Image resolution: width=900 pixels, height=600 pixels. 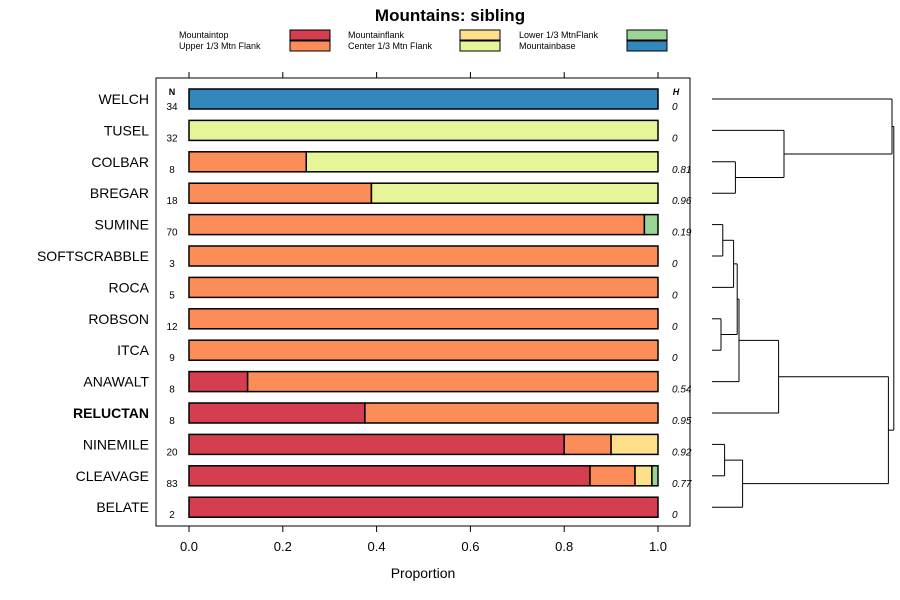 I want to click on category-label: WELCH, so click(x=123, y=99).